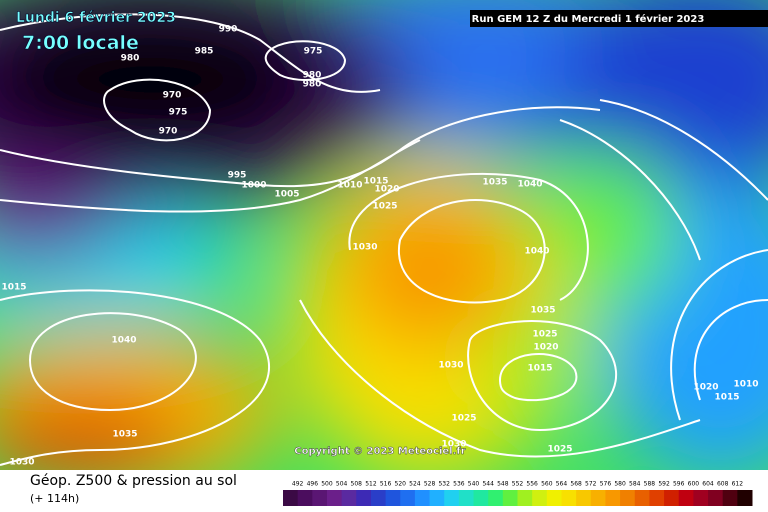 The image size is (768, 512). Describe the element at coordinates (459, 484) in the screenshot. I see `colorbar-label: 536` at that location.